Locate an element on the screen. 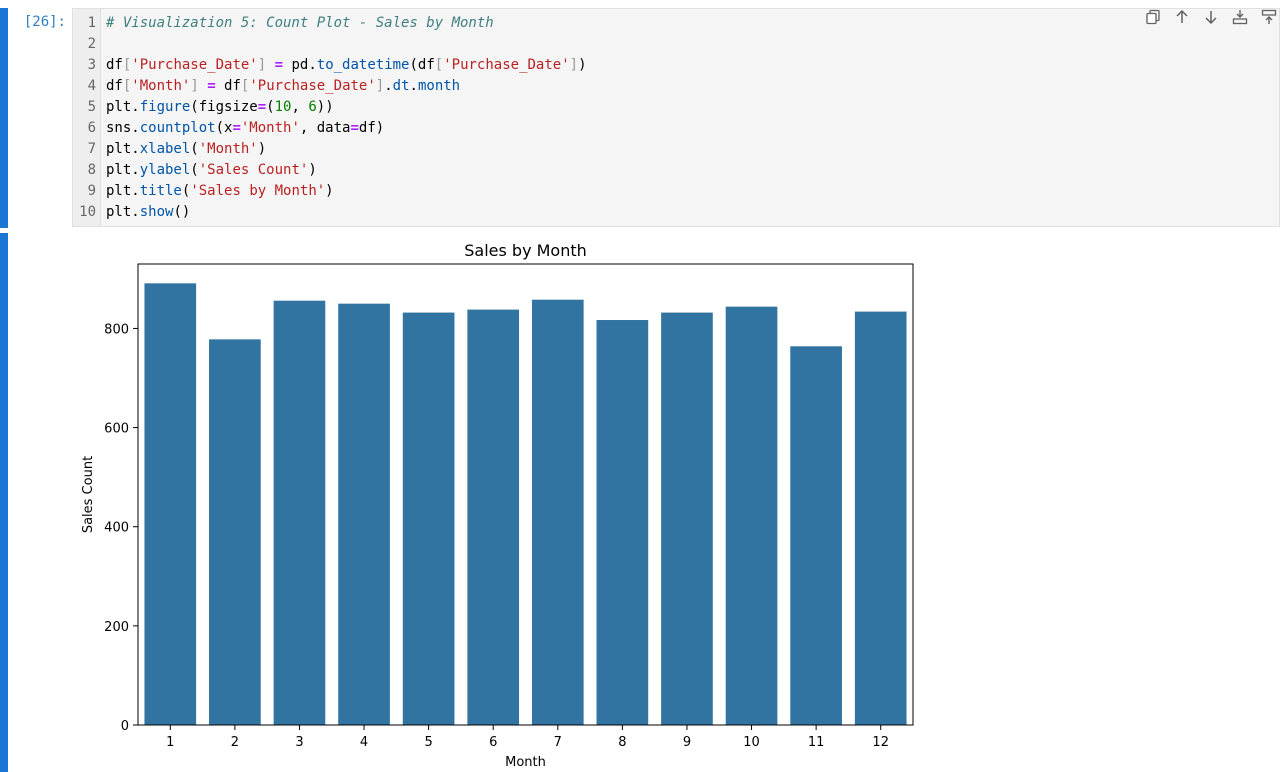 This screenshot has height=772, width=1280. chart-title: Sales by Month is located at coordinates (525, 250).